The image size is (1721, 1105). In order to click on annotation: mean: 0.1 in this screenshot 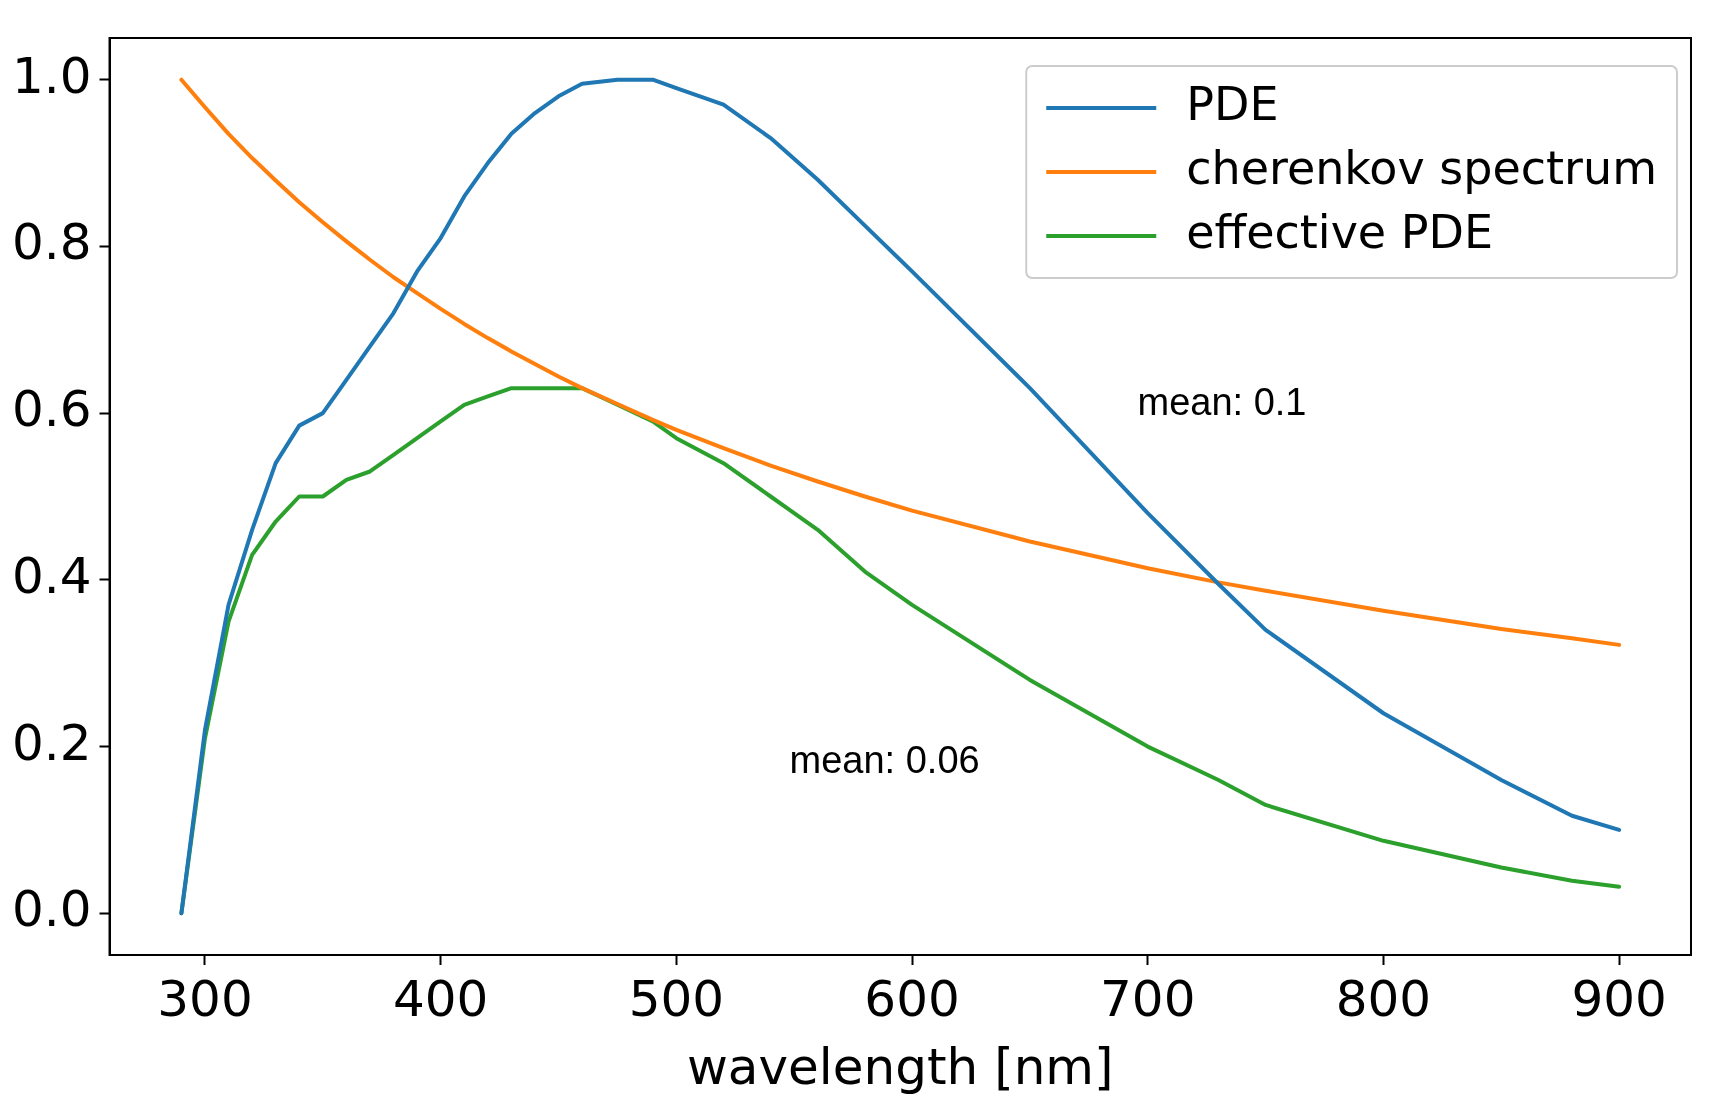, I will do `click(1222, 402)`.